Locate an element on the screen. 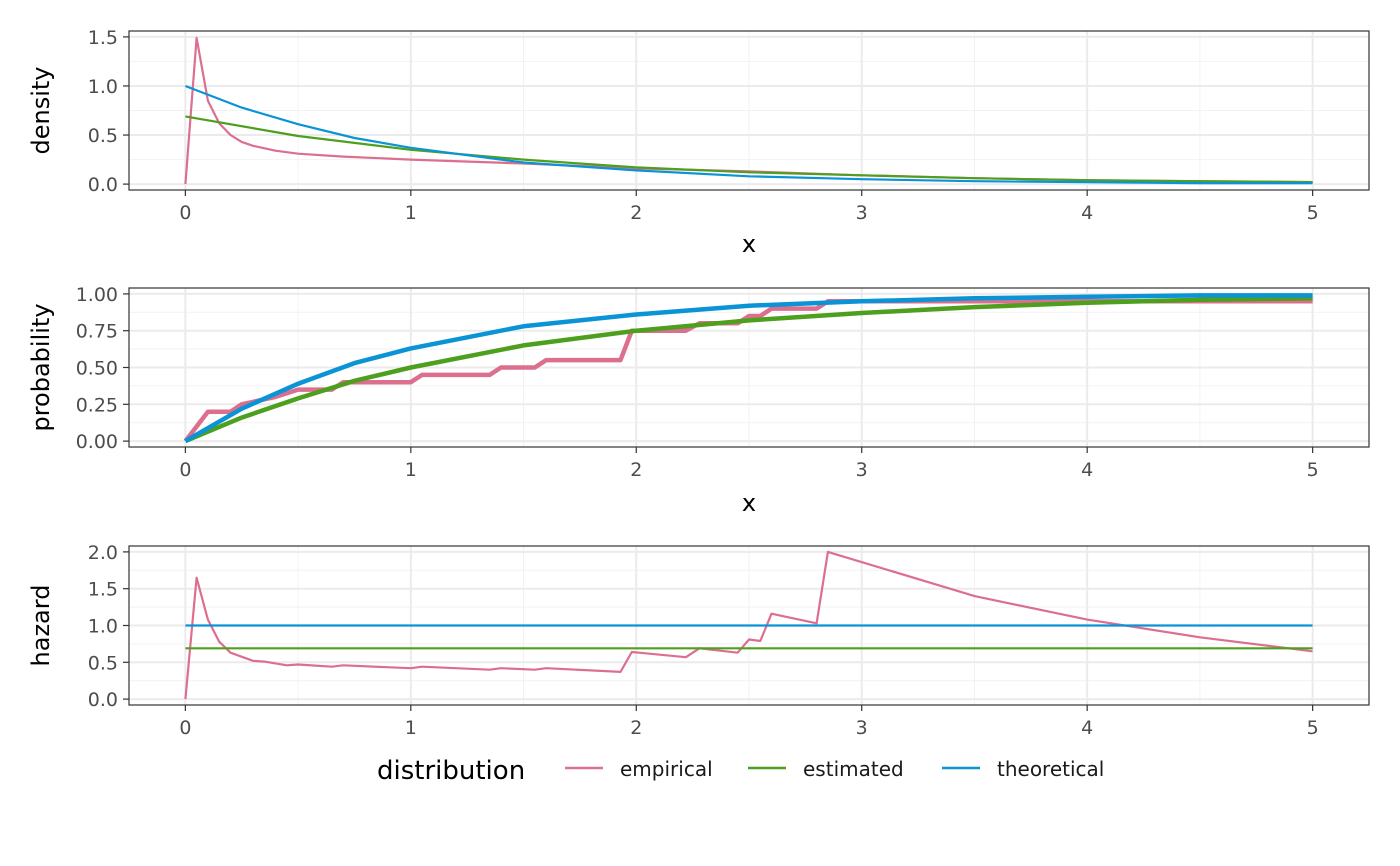  legend-title: distribution is located at coordinates (451, 771).